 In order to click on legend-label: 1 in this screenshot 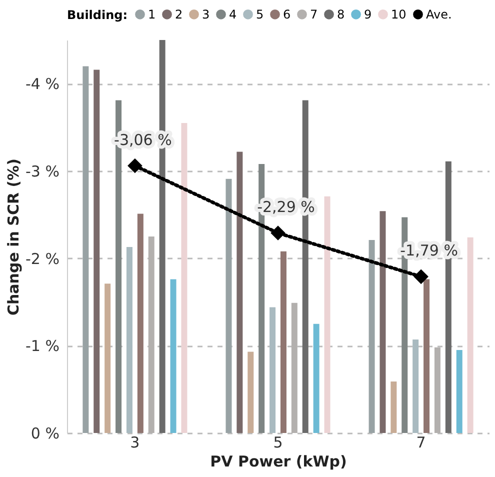, I will do `click(152, 14)`.